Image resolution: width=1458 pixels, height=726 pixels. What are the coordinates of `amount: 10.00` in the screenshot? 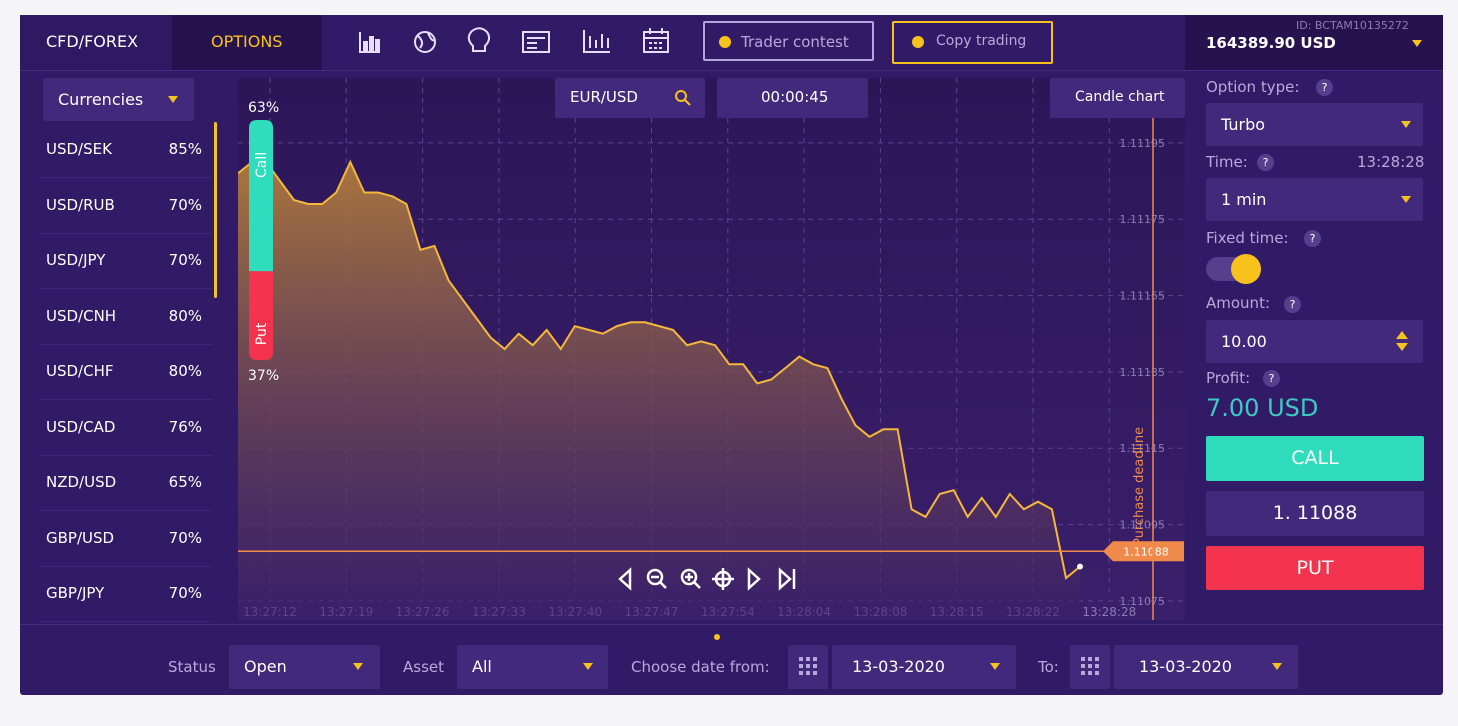 It's located at (1244, 341).